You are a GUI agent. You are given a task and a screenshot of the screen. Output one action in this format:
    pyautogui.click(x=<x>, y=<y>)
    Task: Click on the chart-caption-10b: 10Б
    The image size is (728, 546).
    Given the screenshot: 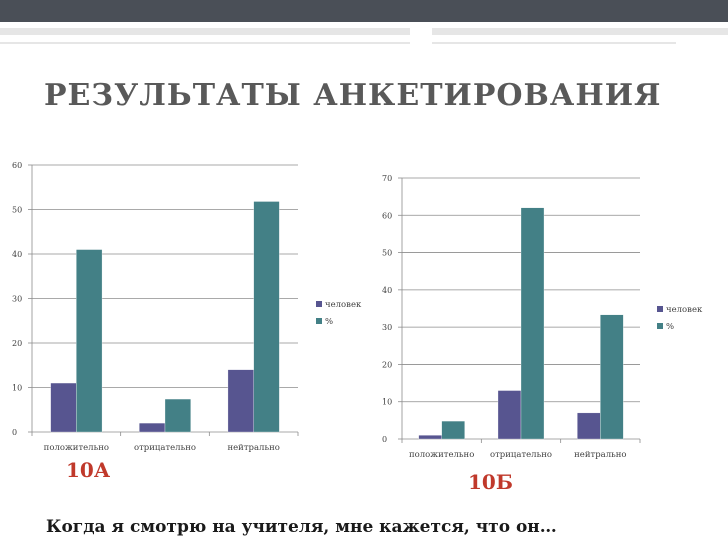 What is the action you would take?
    pyautogui.click(x=490, y=482)
    